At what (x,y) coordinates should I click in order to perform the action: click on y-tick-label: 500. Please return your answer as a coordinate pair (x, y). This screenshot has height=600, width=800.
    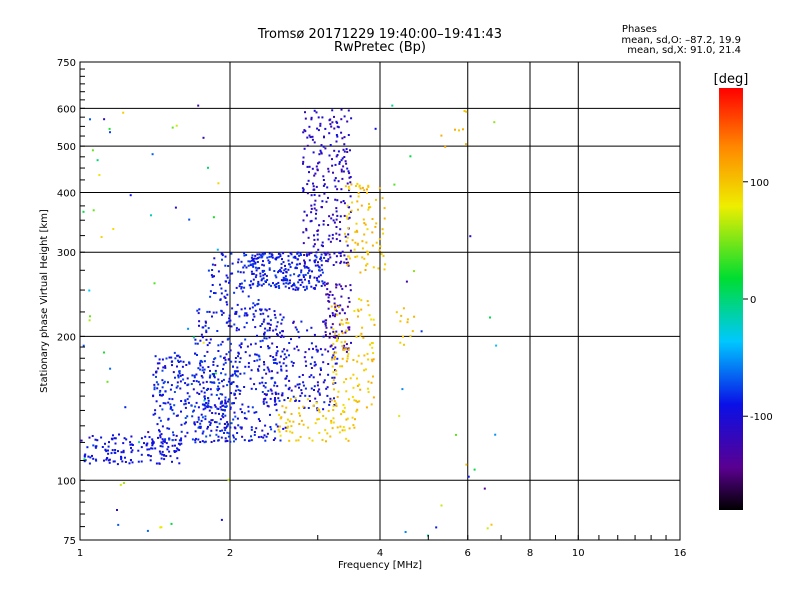
    Looking at the image, I should click on (66, 147).